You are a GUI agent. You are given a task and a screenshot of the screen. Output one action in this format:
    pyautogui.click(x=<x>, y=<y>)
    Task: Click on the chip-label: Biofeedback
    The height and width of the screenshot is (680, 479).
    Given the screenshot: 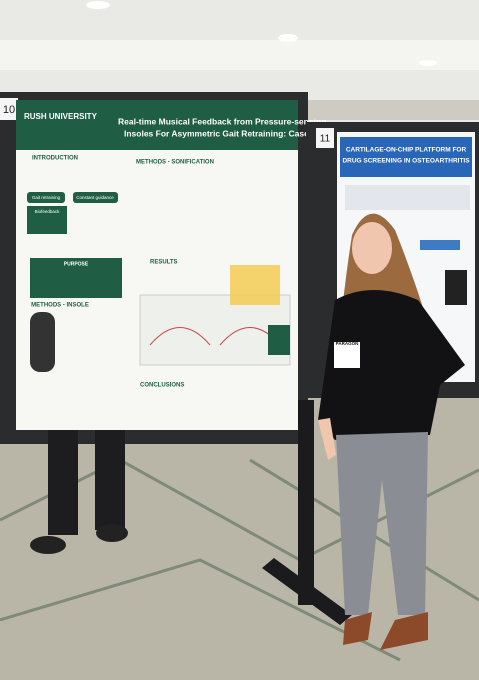 What is the action you would take?
    pyautogui.click(x=48, y=211)
    